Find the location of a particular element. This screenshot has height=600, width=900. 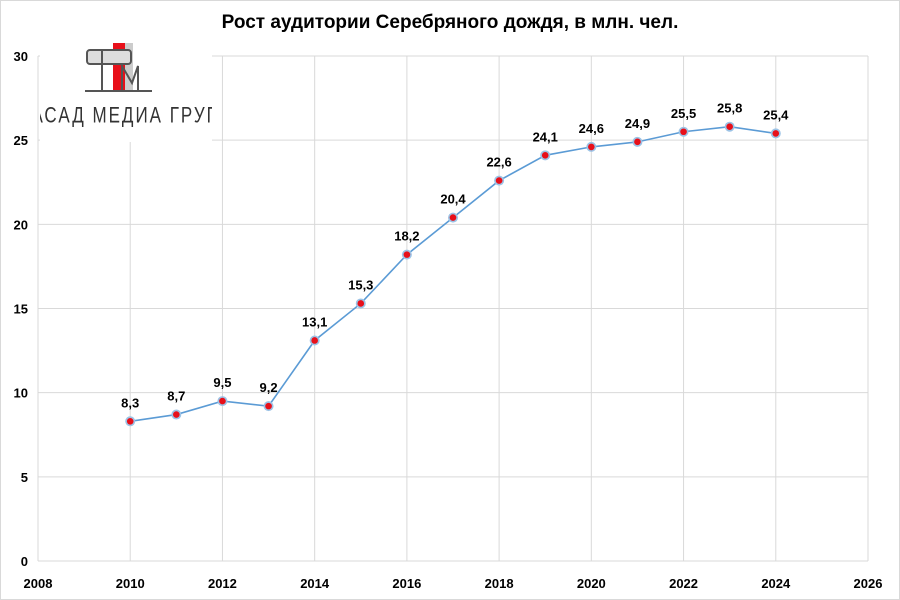

x-tick-label: 2022 is located at coordinates (683, 583).